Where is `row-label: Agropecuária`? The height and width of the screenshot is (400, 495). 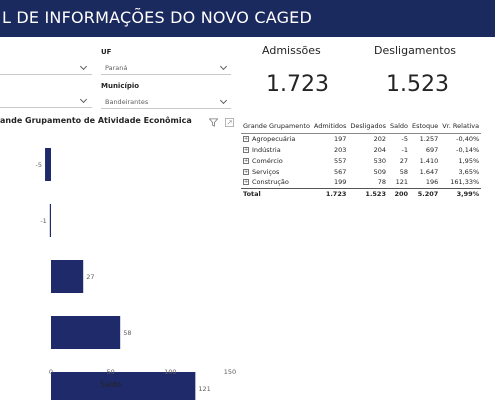
row-label: Agropecuária is located at coordinates (274, 138).